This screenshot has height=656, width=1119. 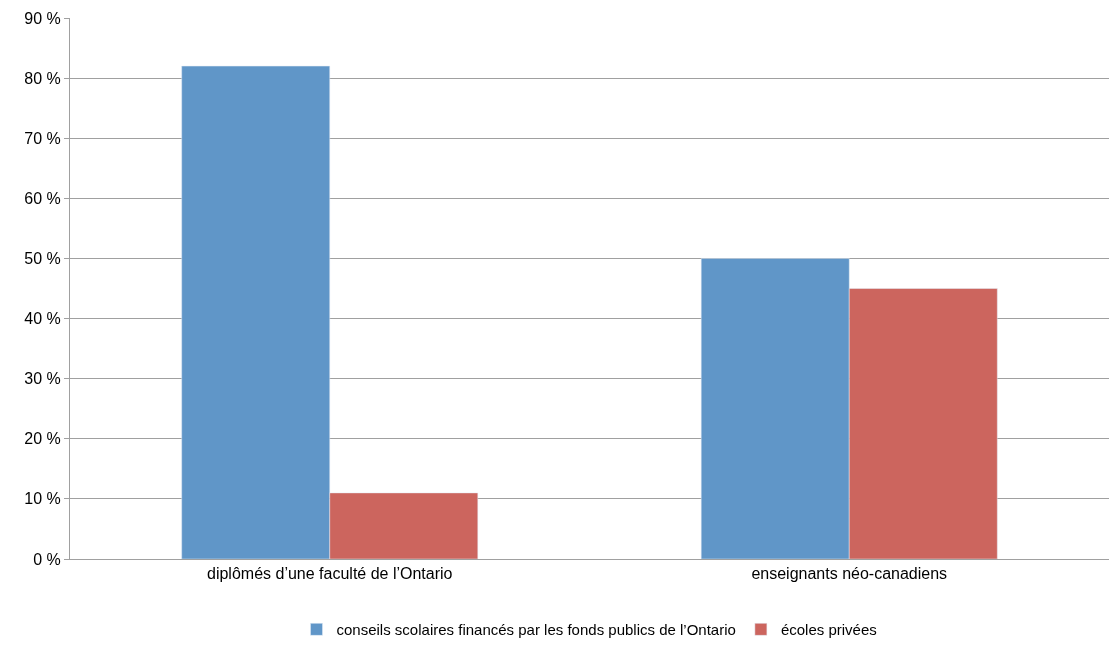 I want to click on y-tick-label: 90 %, so click(x=42, y=18).